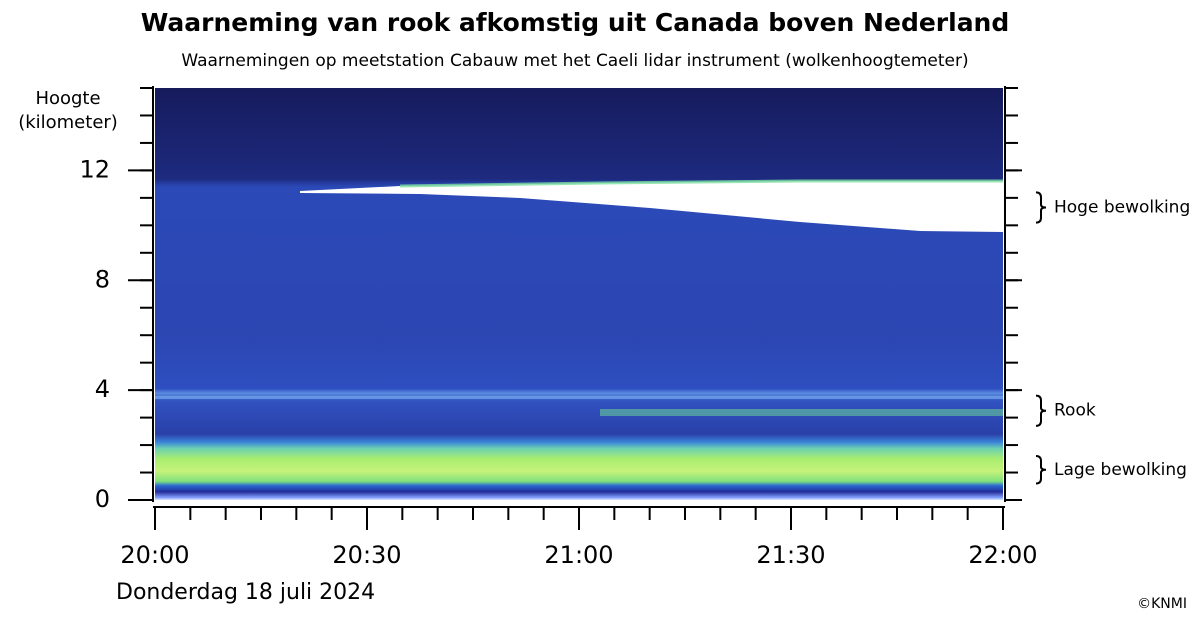  I want to click on annotation-label: Rook, so click(1075, 411).